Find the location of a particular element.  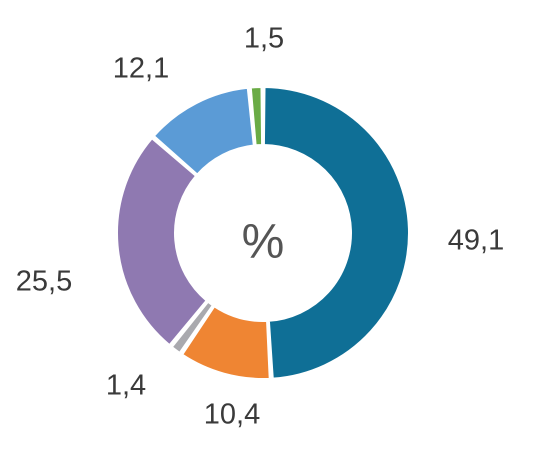

slice-value-label: 25,5 is located at coordinates (44, 282).